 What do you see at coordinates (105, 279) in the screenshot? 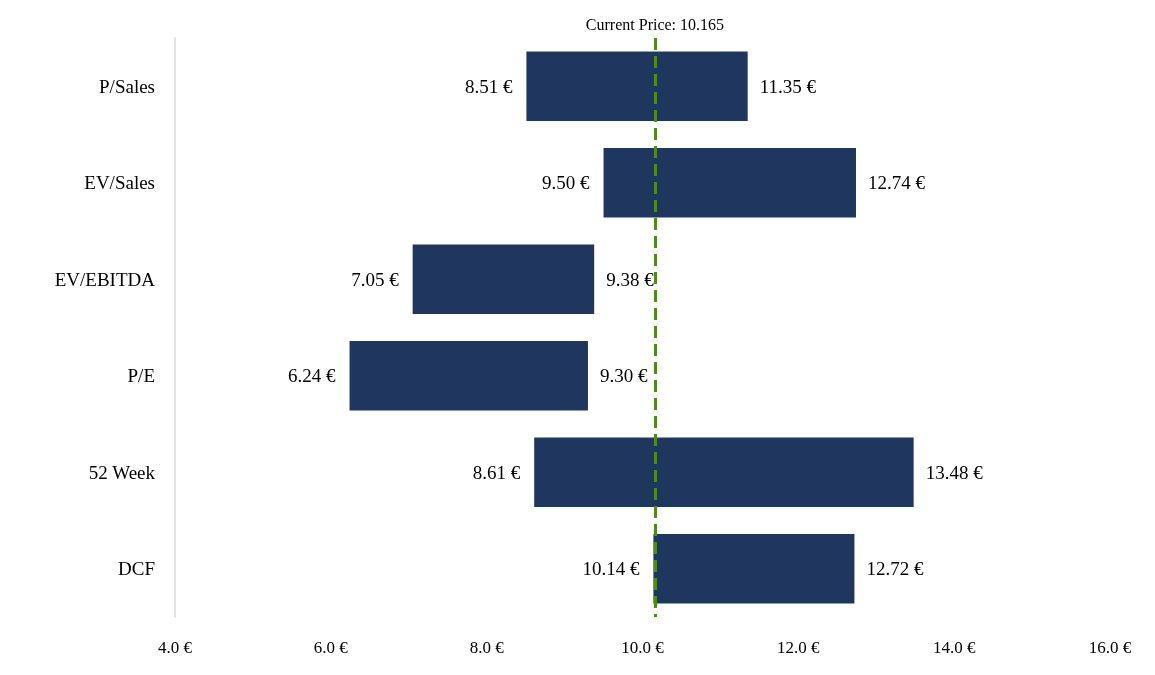
I see `y-tick-label: EV/EBITDA` at bounding box center [105, 279].